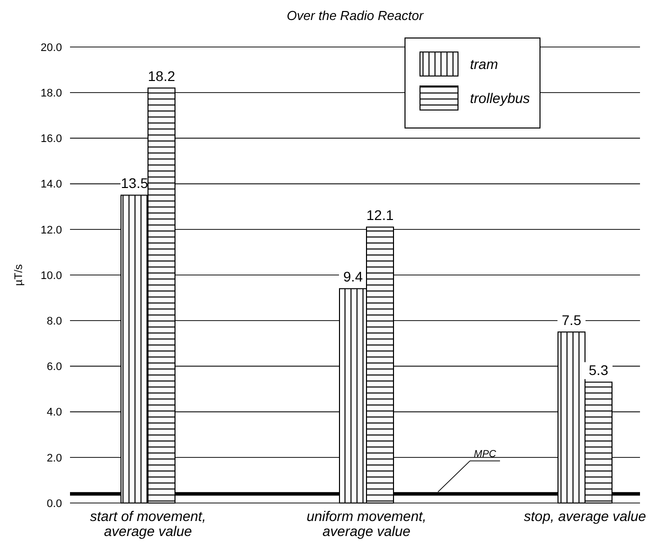  What do you see at coordinates (353, 276) in the screenshot?
I see `data-label: 9.4` at bounding box center [353, 276].